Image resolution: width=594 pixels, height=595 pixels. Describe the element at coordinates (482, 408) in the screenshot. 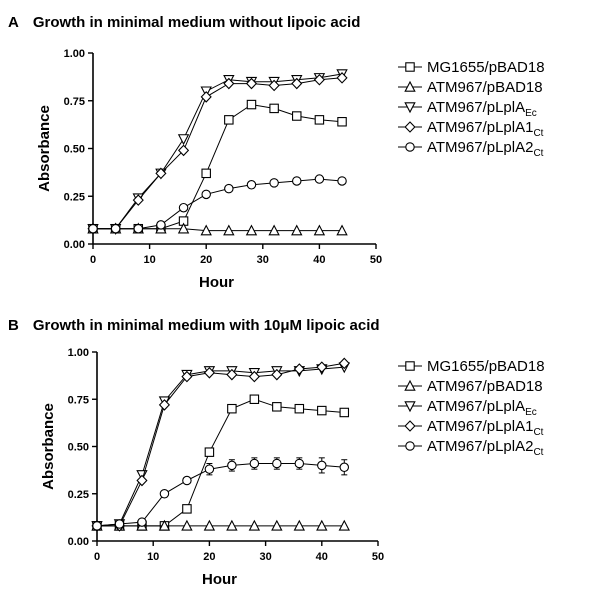

I see `legend-label: ATM967/pLplAEc` at that location.